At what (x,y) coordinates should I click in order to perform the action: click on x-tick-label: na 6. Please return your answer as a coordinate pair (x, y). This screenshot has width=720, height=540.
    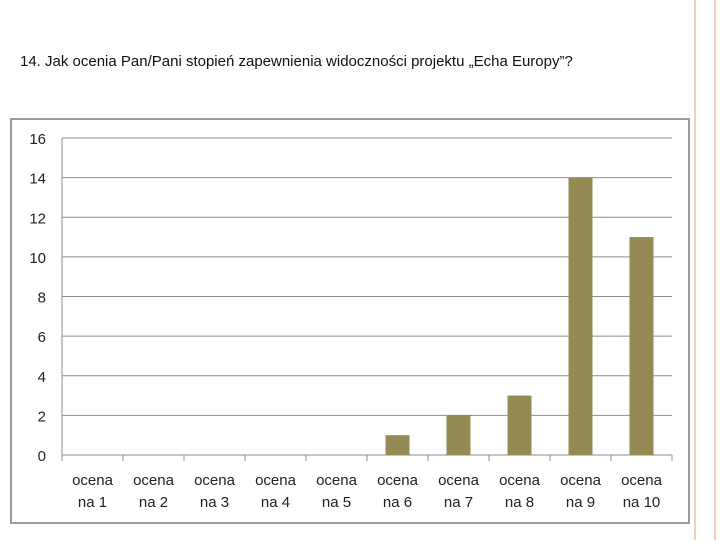
    Looking at the image, I should click on (397, 502).